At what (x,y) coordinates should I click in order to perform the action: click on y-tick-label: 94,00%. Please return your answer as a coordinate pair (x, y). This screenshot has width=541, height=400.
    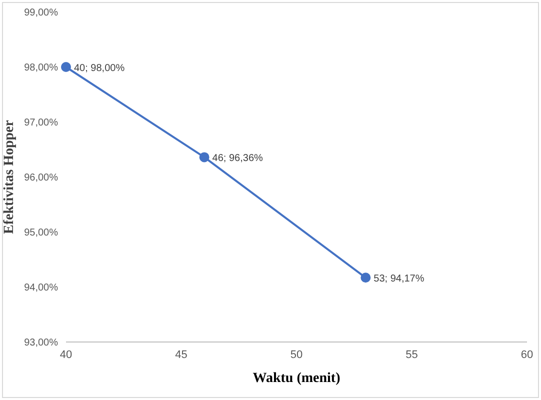
    Looking at the image, I should click on (41, 288).